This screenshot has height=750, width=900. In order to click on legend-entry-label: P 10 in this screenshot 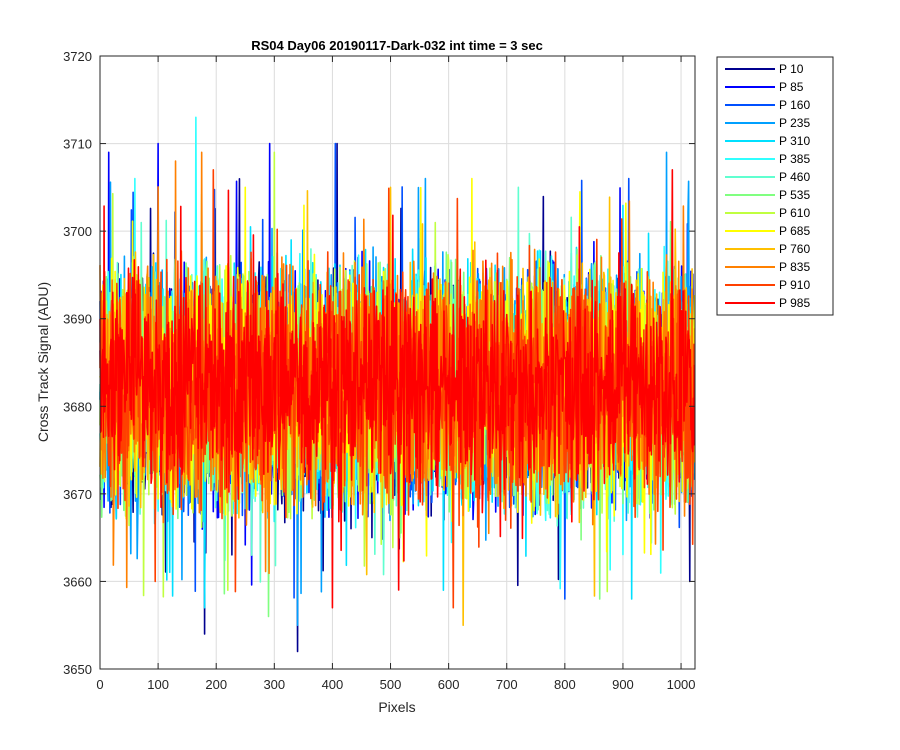, I will do `click(791, 69)`.